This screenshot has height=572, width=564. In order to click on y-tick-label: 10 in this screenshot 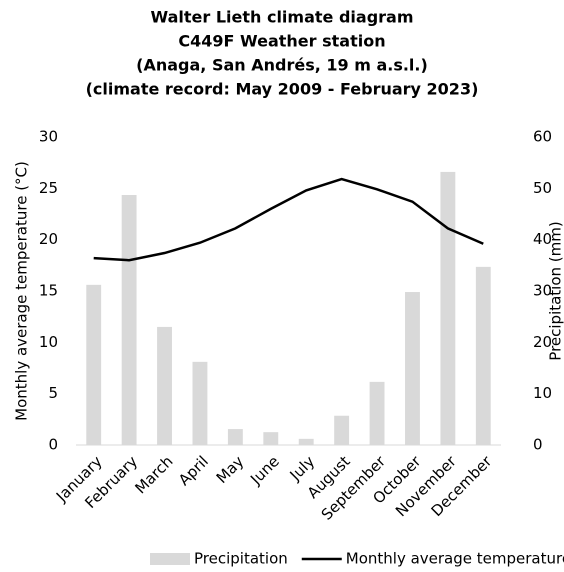, I will do `click(48, 342)`.